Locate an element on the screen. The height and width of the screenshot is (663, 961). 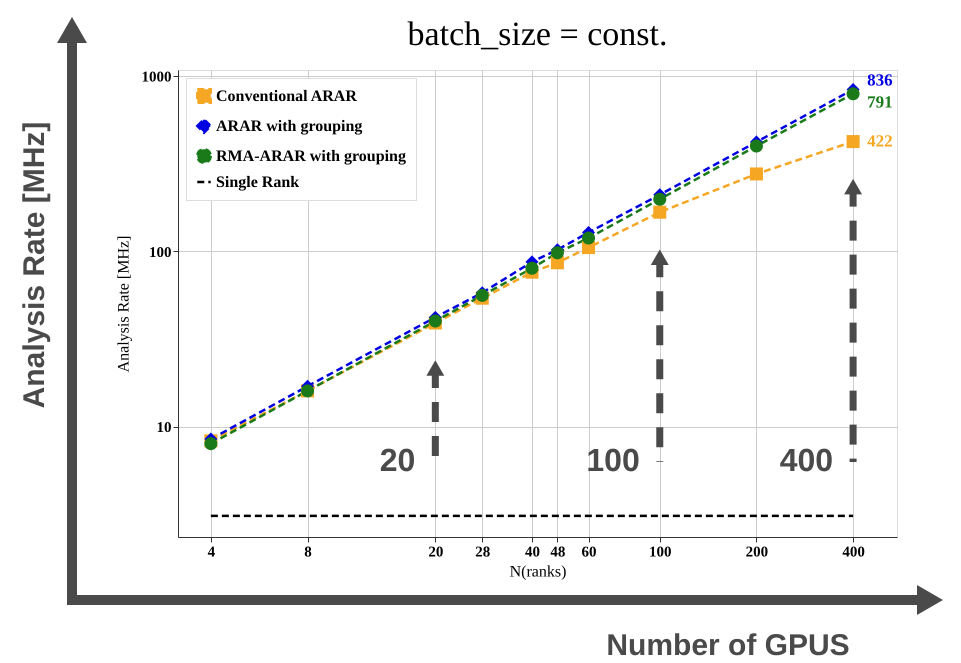
x-axis-title: N(ranks) is located at coordinates (538, 572).